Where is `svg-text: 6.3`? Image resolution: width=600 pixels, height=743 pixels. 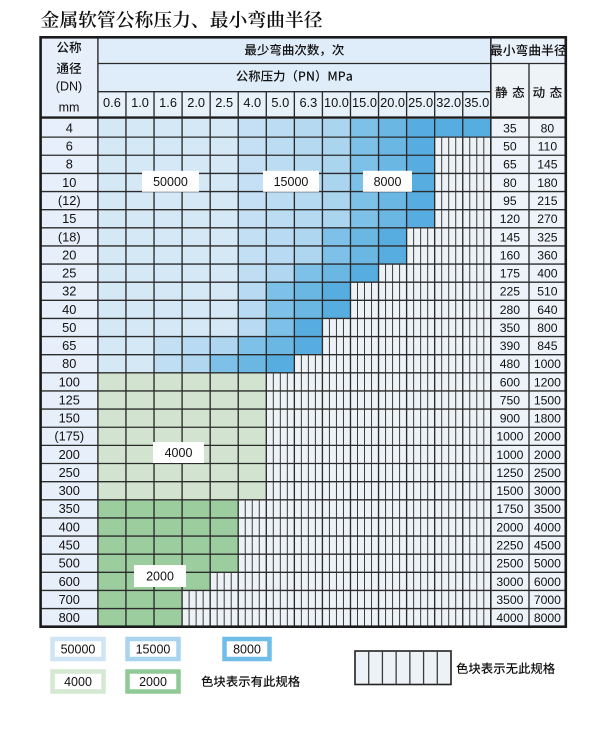 svg-text: 6.3 is located at coordinates (308, 102).